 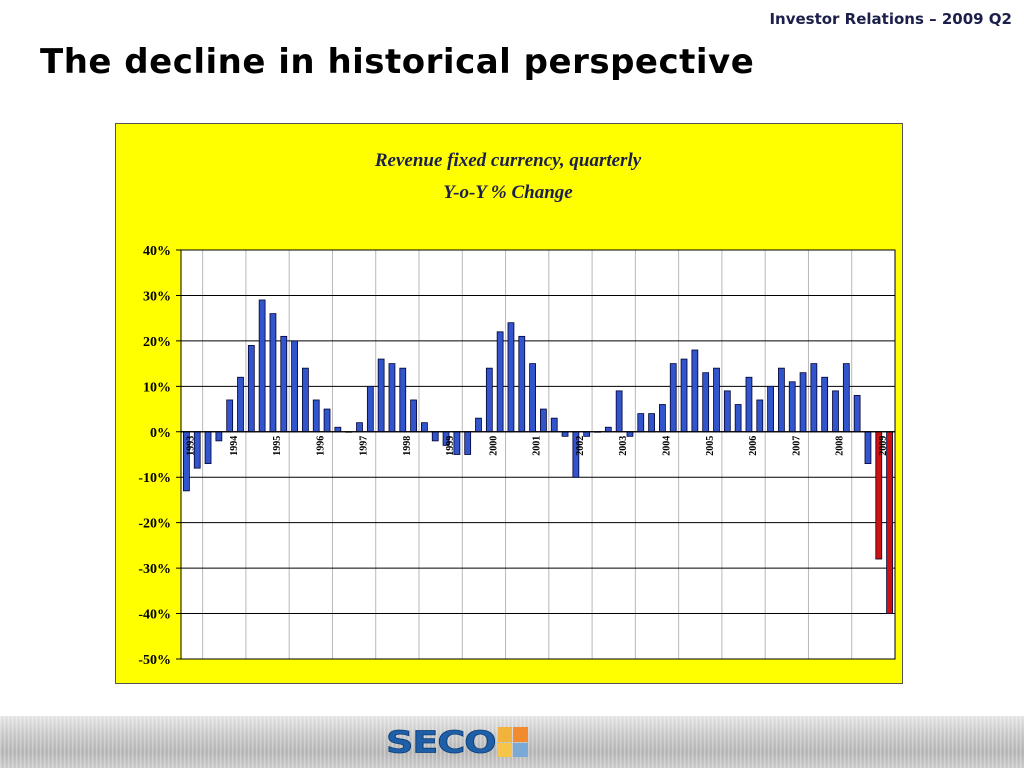 I want to click on x-tick-label: 2009, so click(x=883, y=446).